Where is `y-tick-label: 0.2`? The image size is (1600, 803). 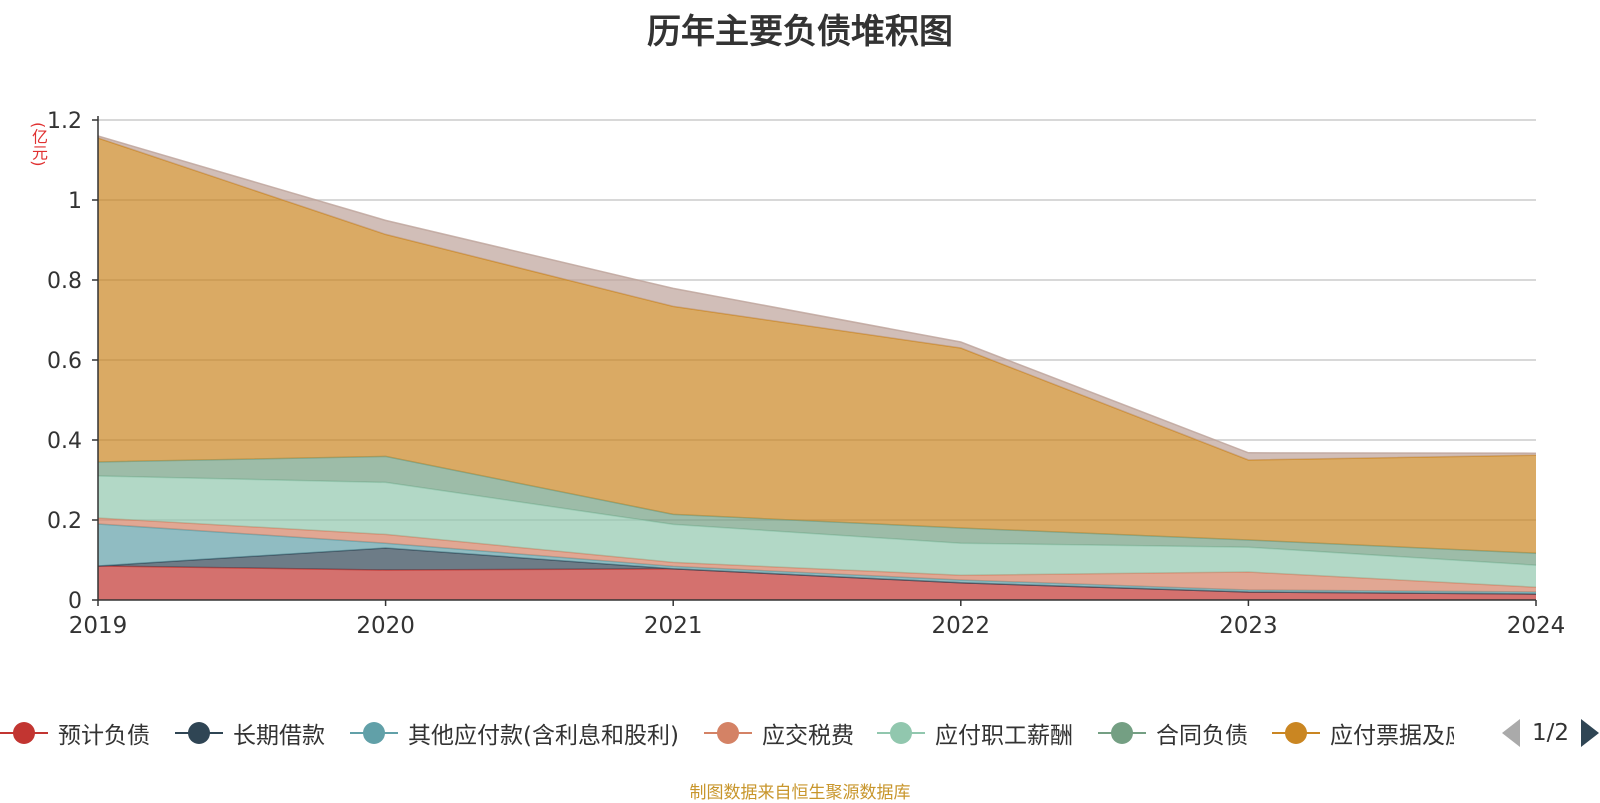
y-tick-label: 0.2 is located at coordinates (64, 521).